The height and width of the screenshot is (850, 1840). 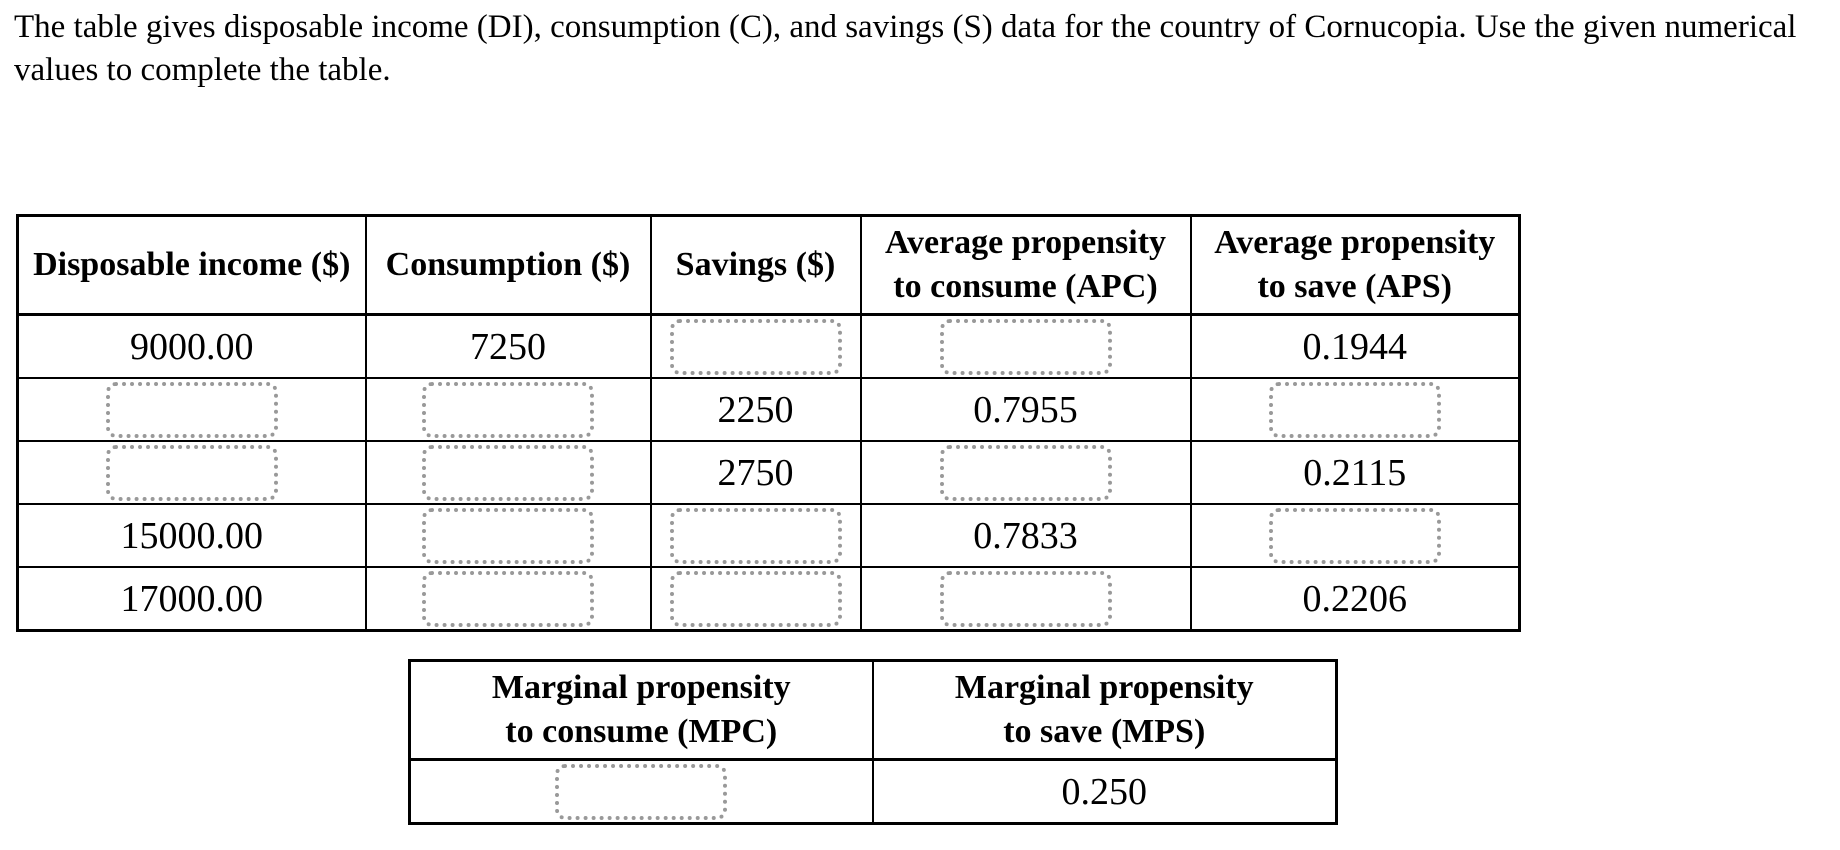 What do you see at coordinates (755, 409) in the screenshot?
I see `cell-value: 2250` at bounding box center [755, 409].